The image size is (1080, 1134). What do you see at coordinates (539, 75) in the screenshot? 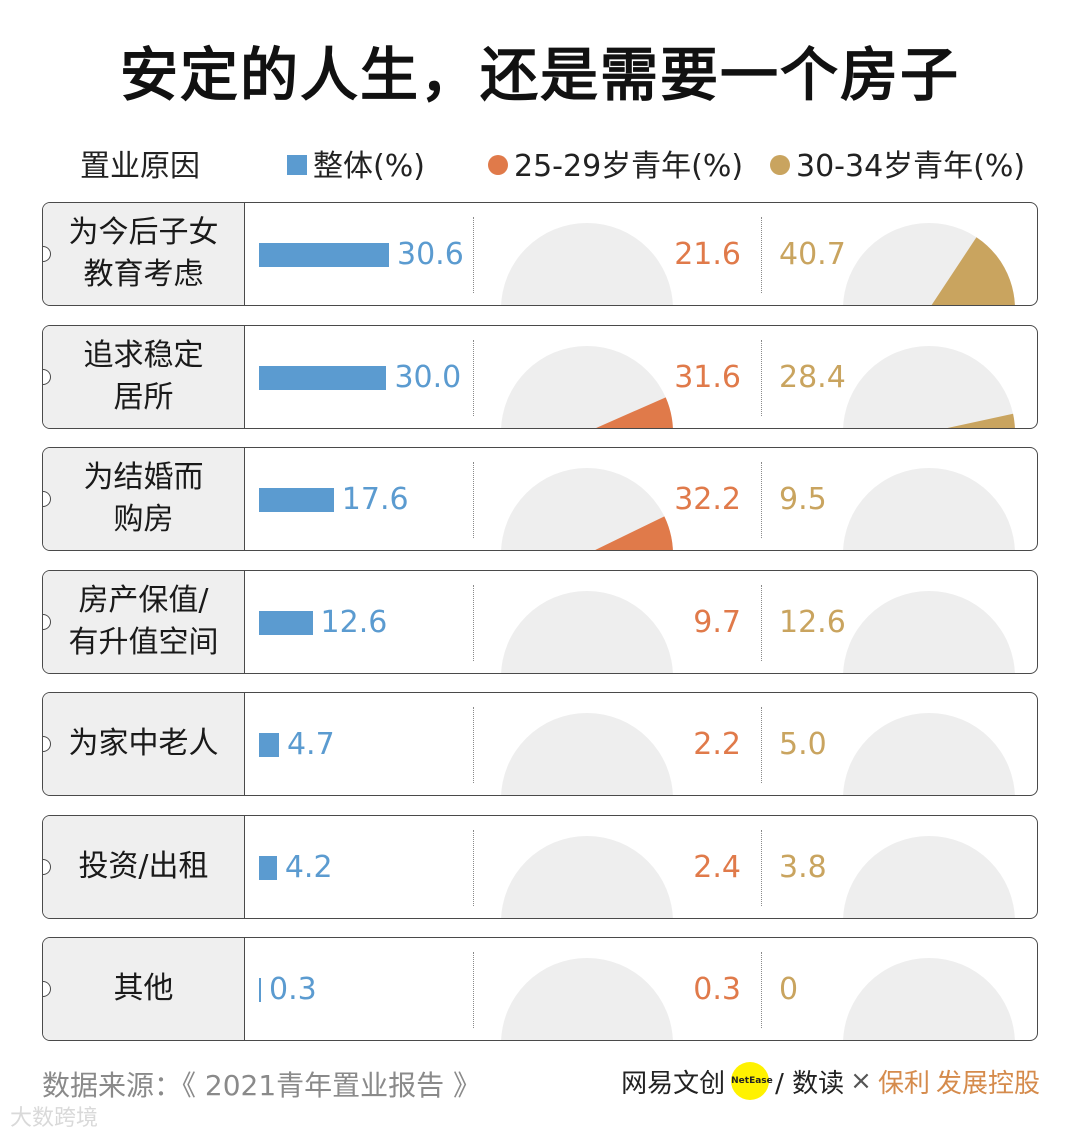
I see `page-title: 安定的人生，还是需要一个房子` at bounding box center [539, 75].